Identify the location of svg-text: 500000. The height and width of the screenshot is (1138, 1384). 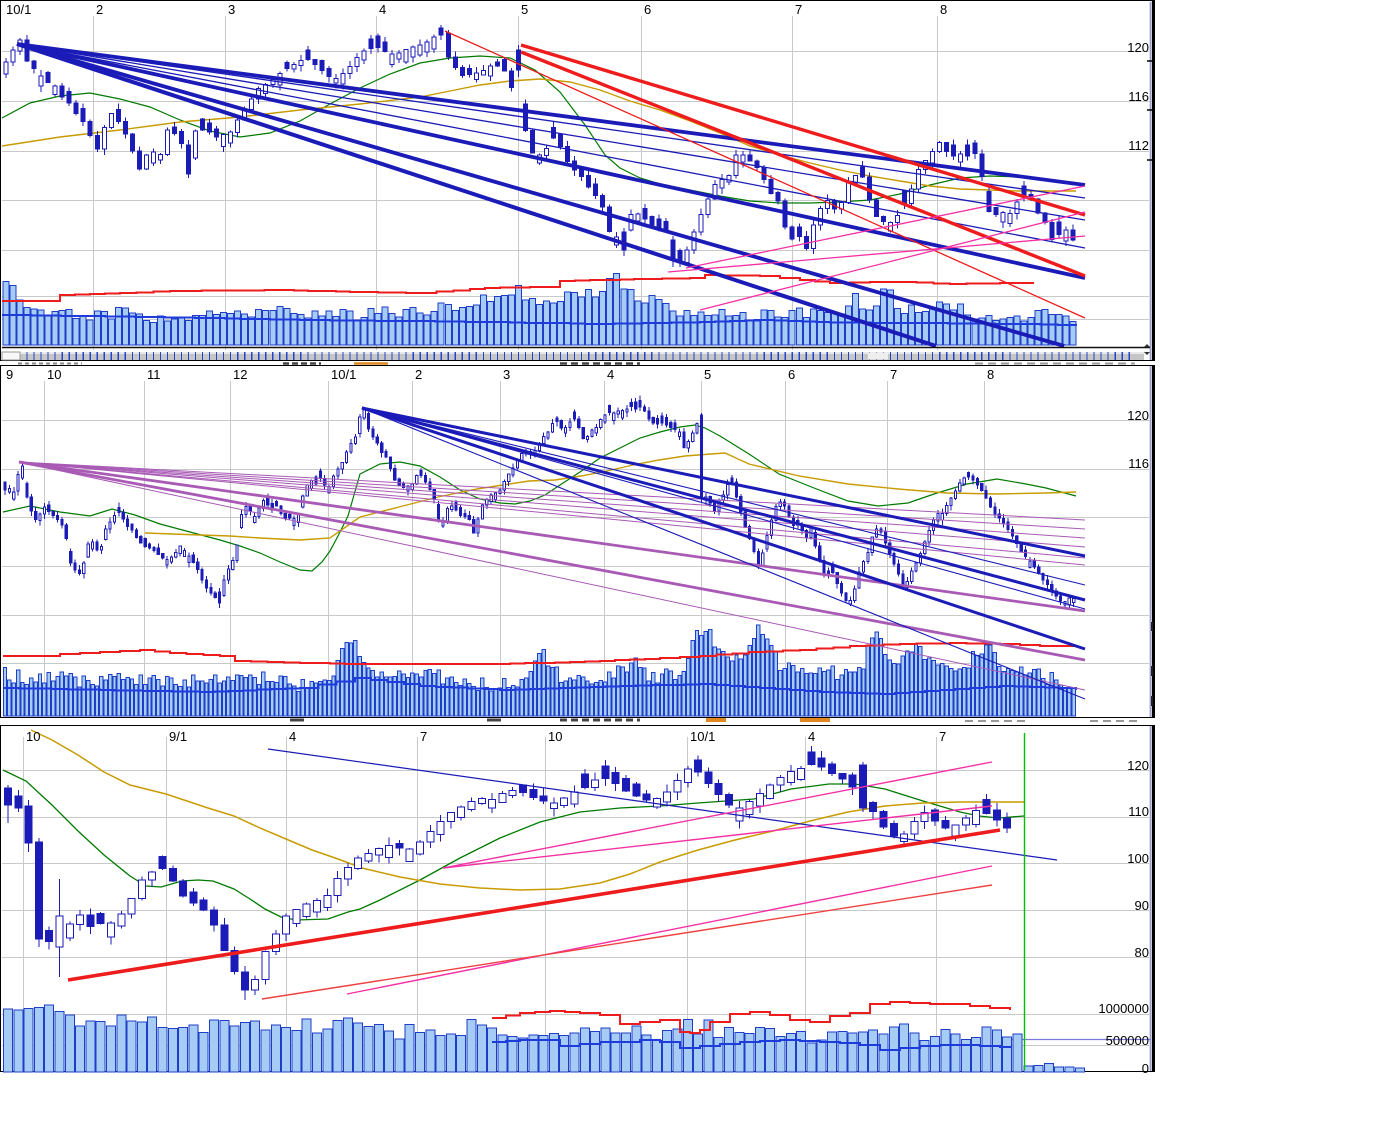
(1127, 1040).